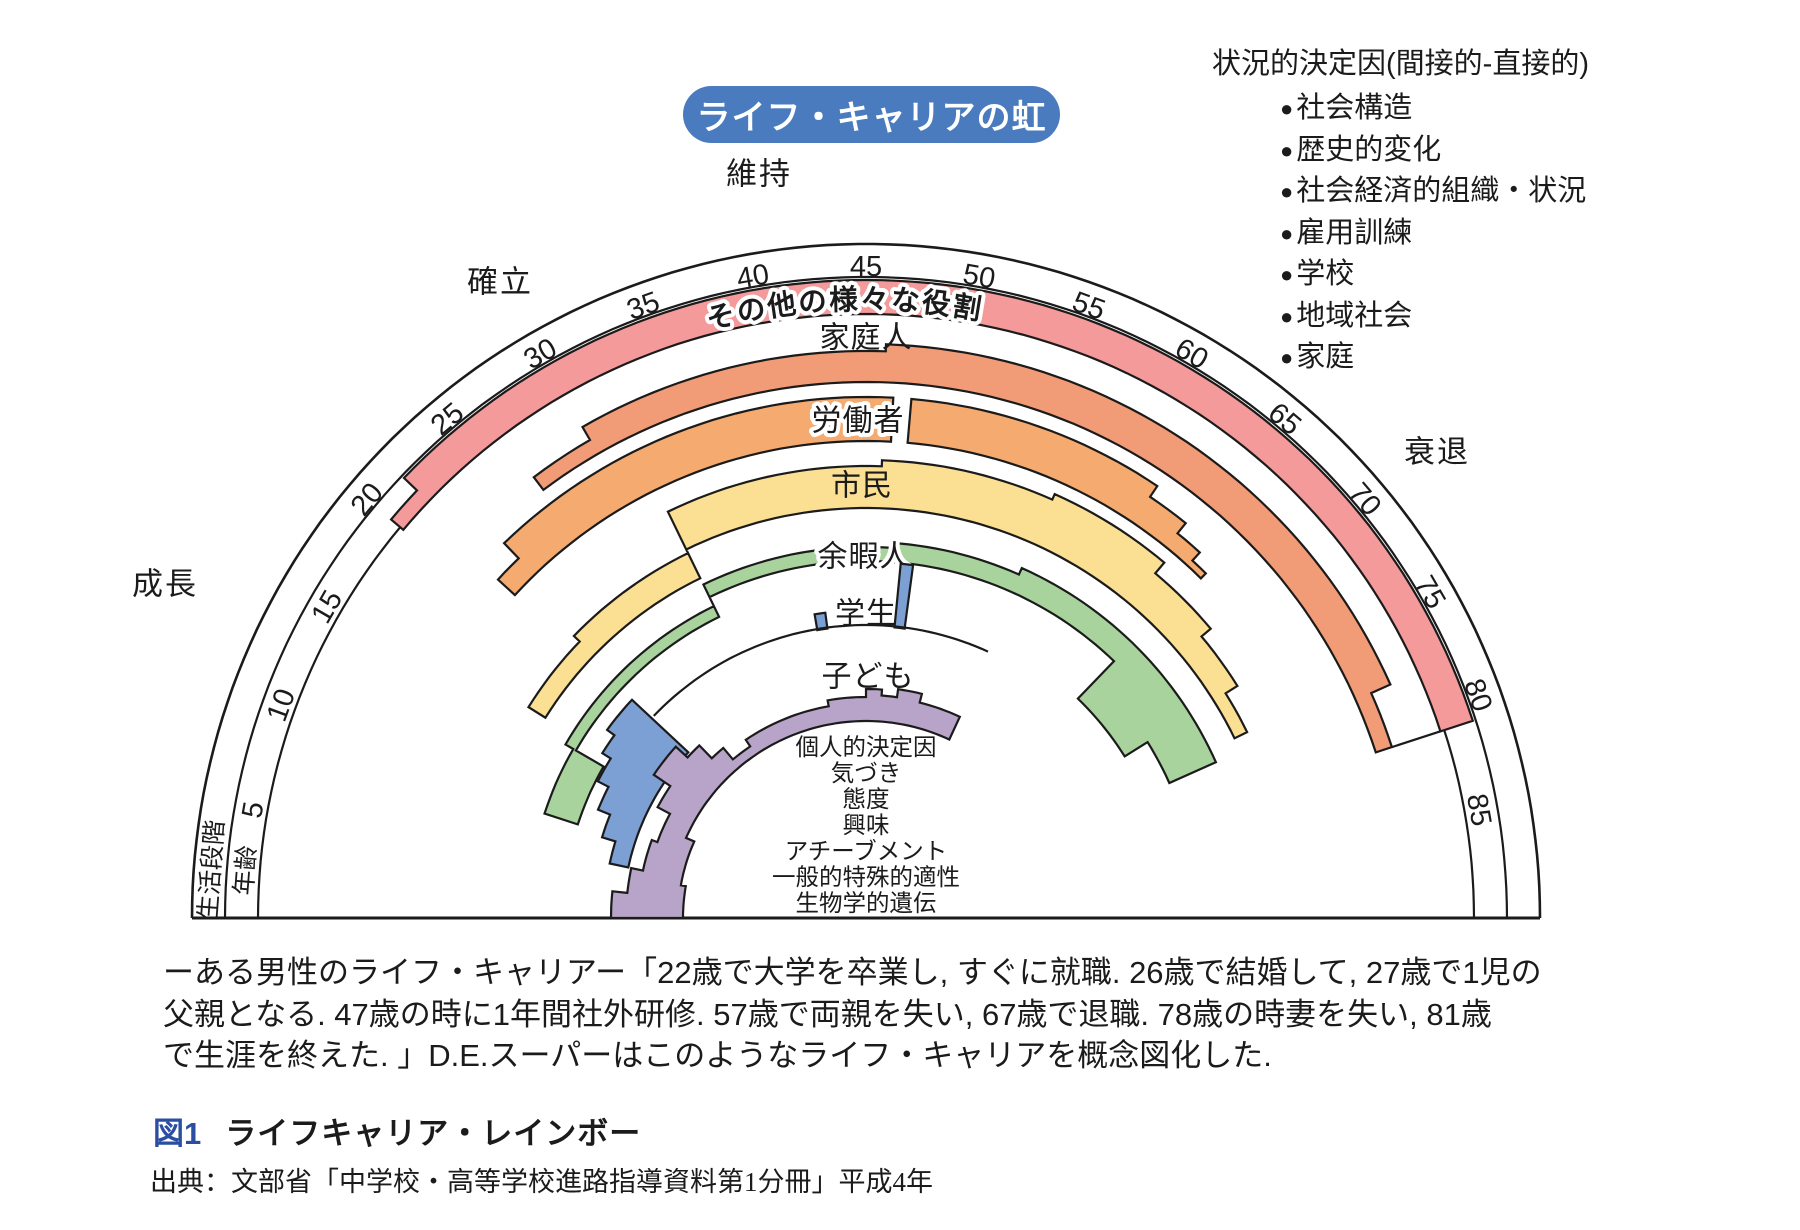 This screenshot has width=1800, height=1230. I want to click on band-leisurite, so click(880, 683).